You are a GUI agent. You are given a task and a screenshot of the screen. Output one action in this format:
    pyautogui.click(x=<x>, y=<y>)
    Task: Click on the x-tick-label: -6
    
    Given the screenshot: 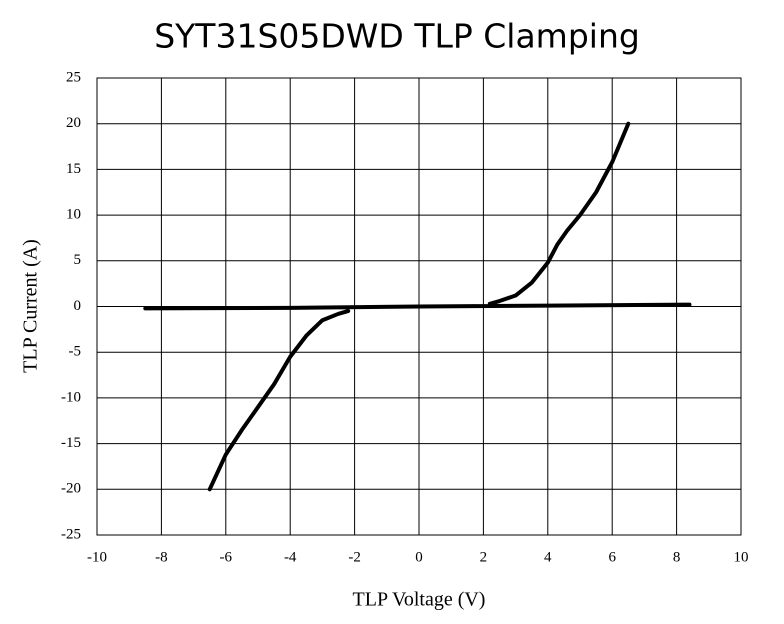 What is the action you would take?
    pyautogui.click(x=226, y=557)
    